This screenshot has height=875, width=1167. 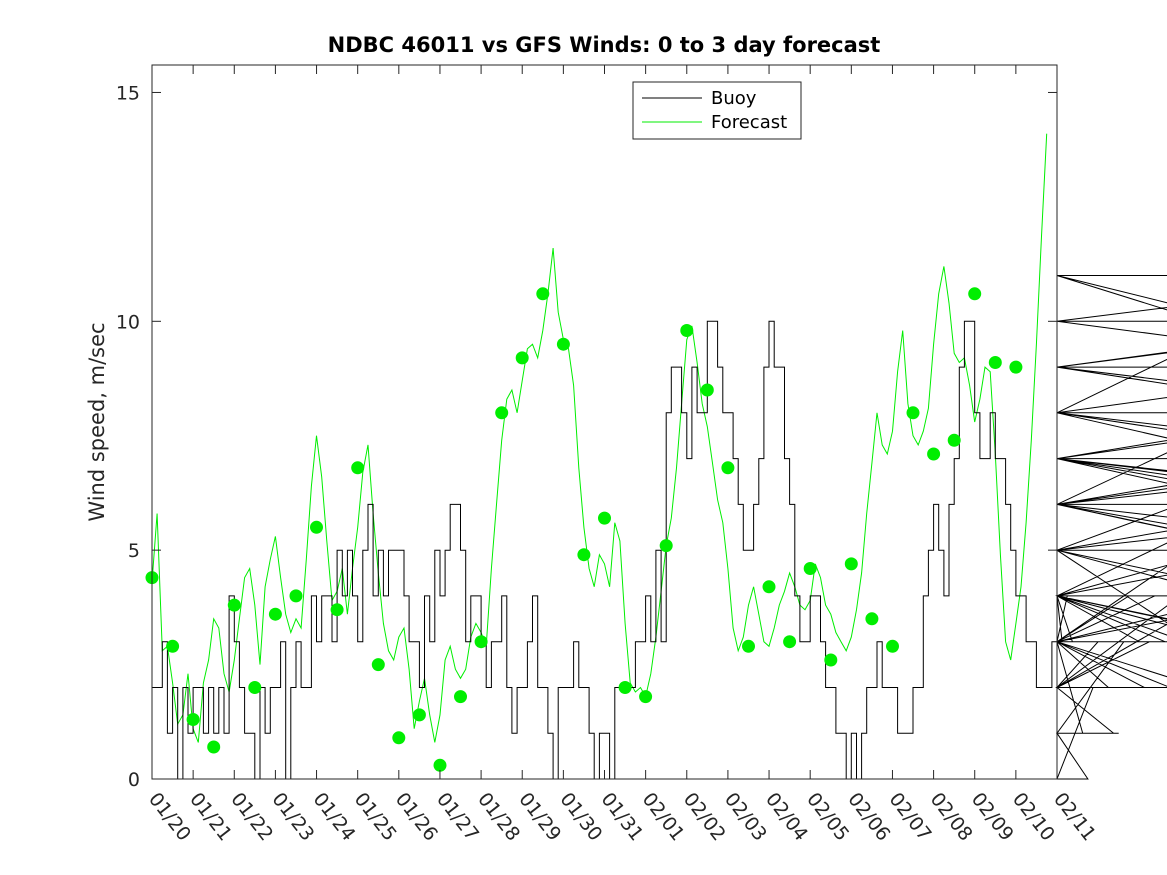 I want to click on legend-box, so click(x=717, y=110).